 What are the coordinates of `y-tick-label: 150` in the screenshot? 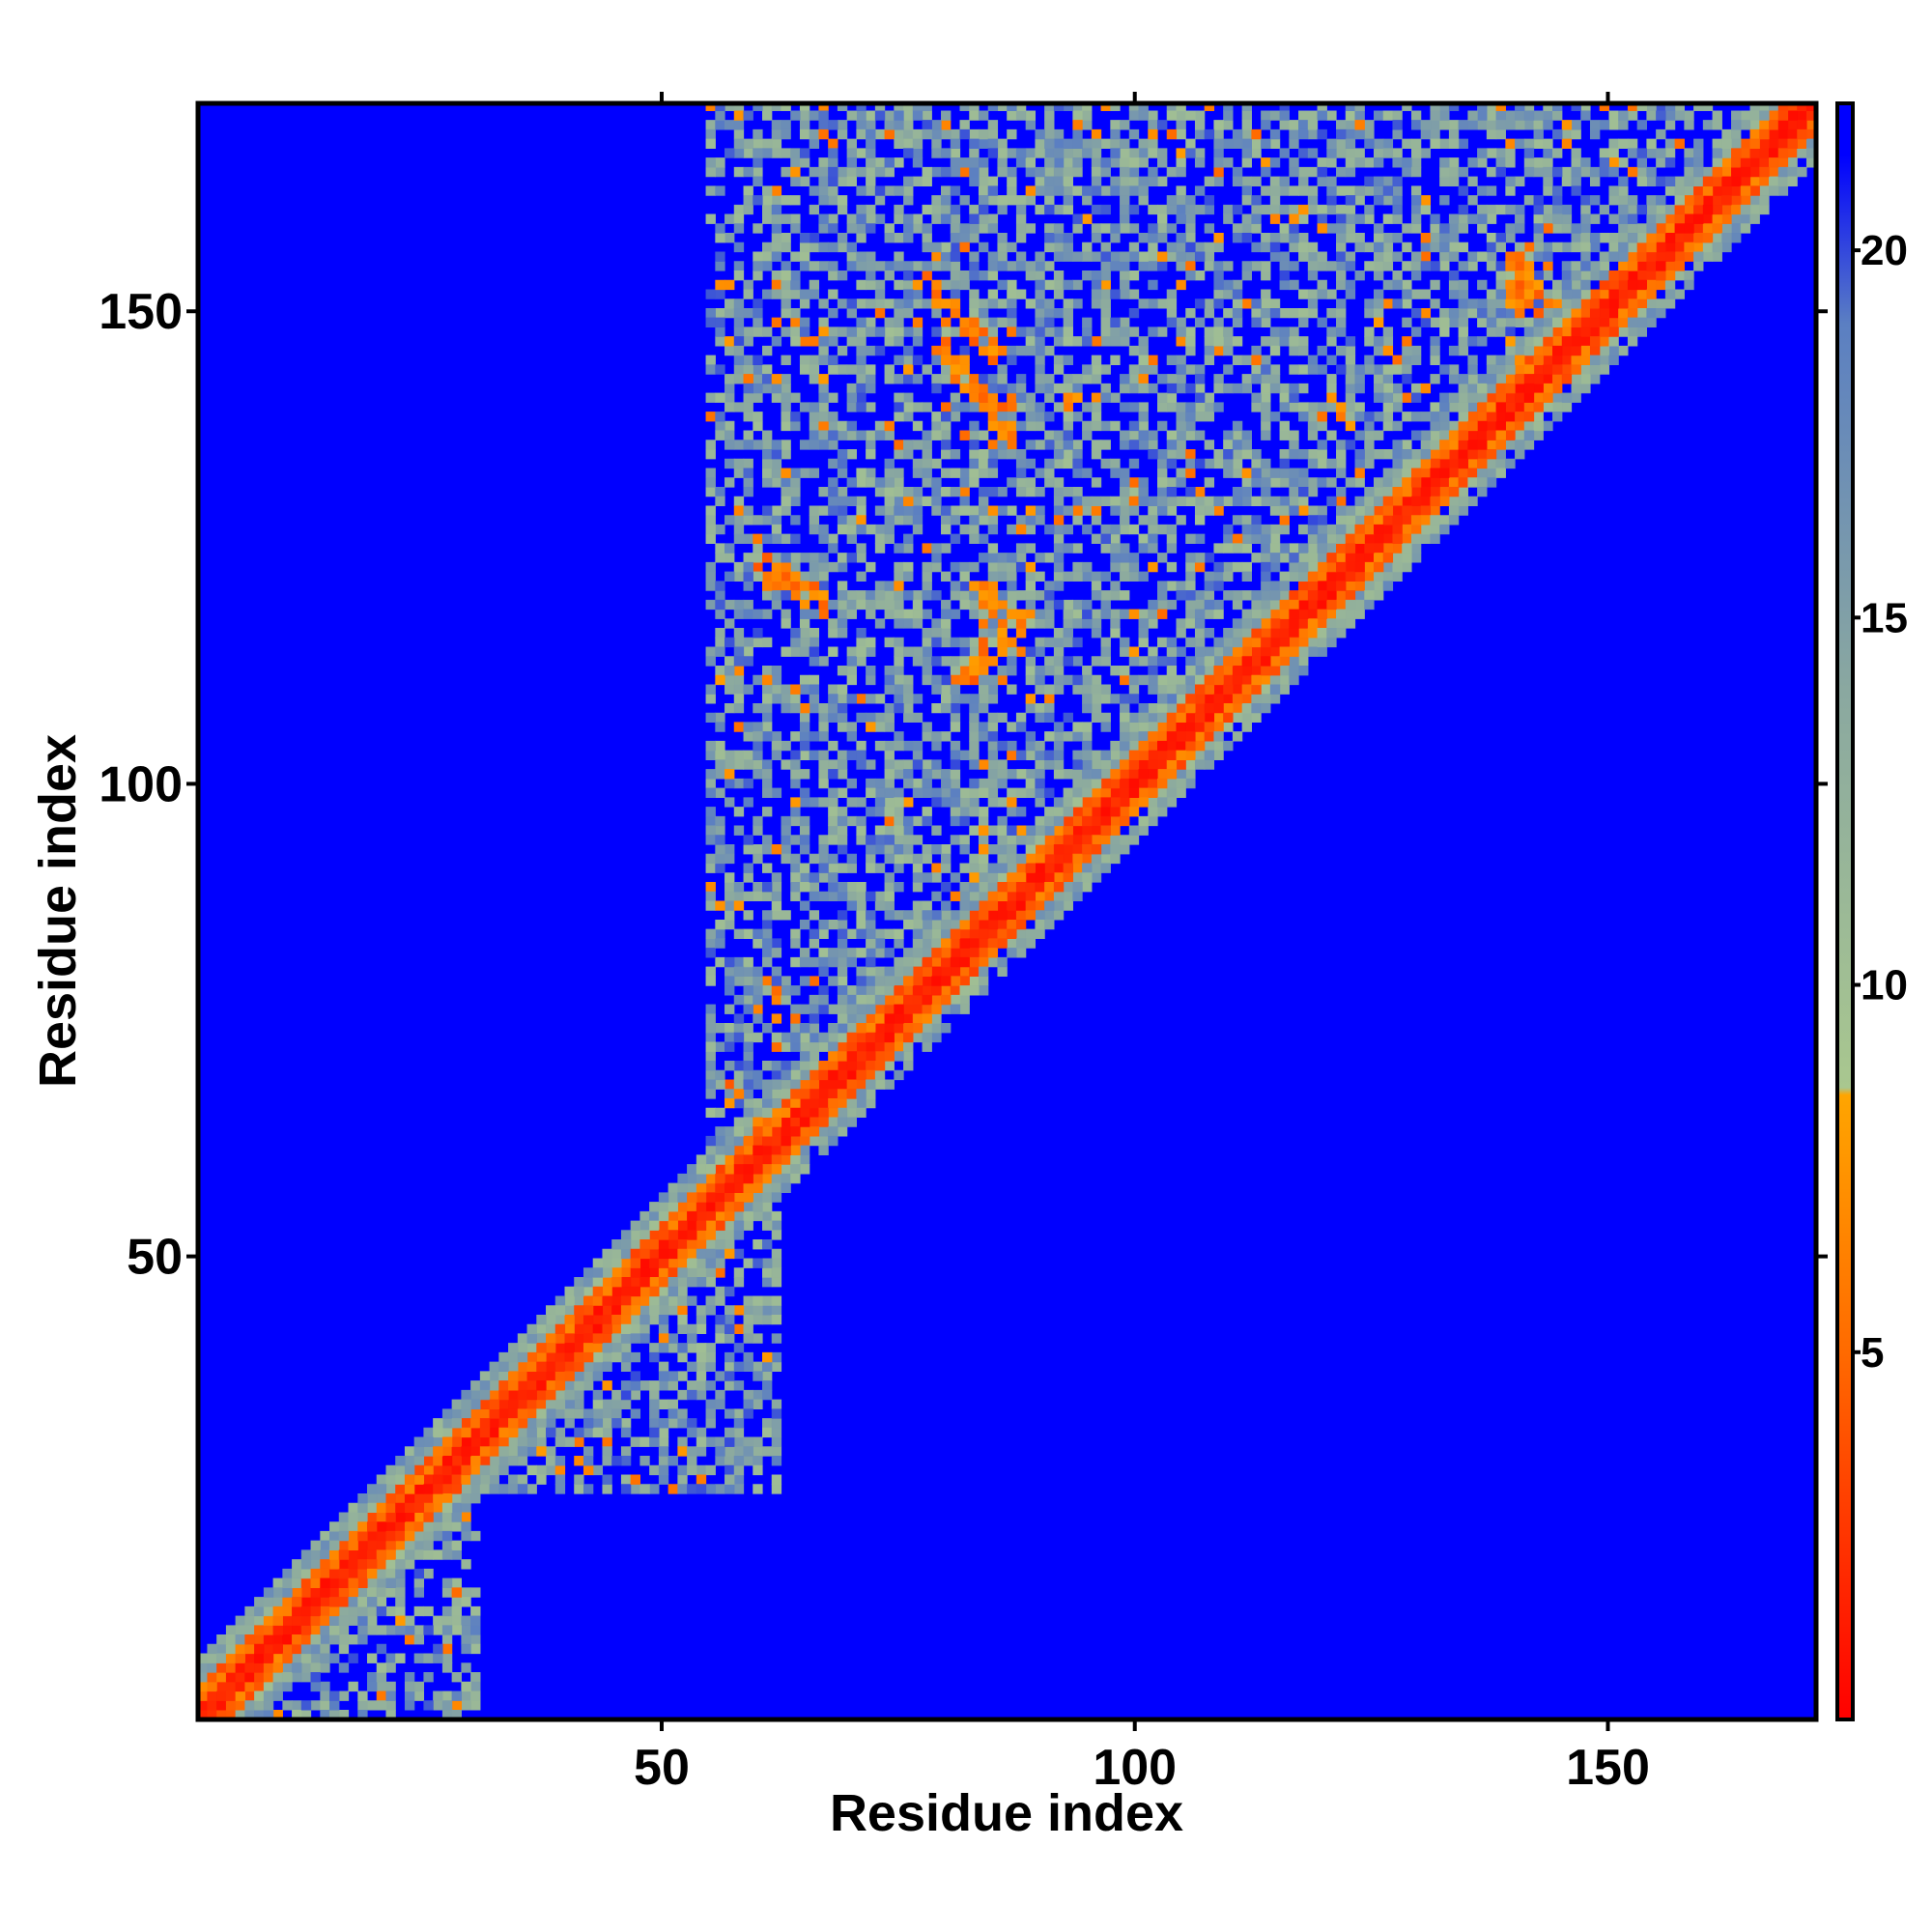 It's located at (141, 312).